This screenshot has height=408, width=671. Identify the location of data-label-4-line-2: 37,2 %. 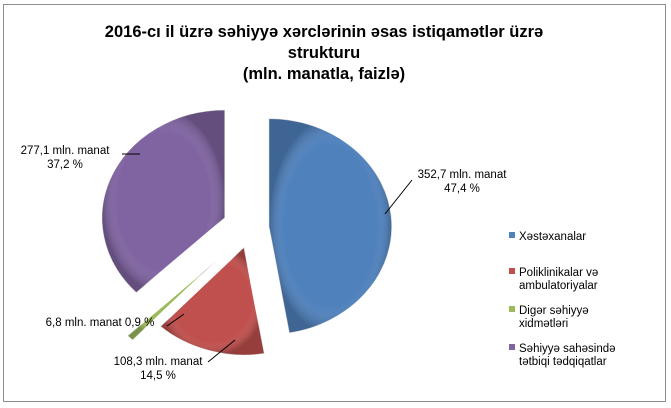
(65, 165).